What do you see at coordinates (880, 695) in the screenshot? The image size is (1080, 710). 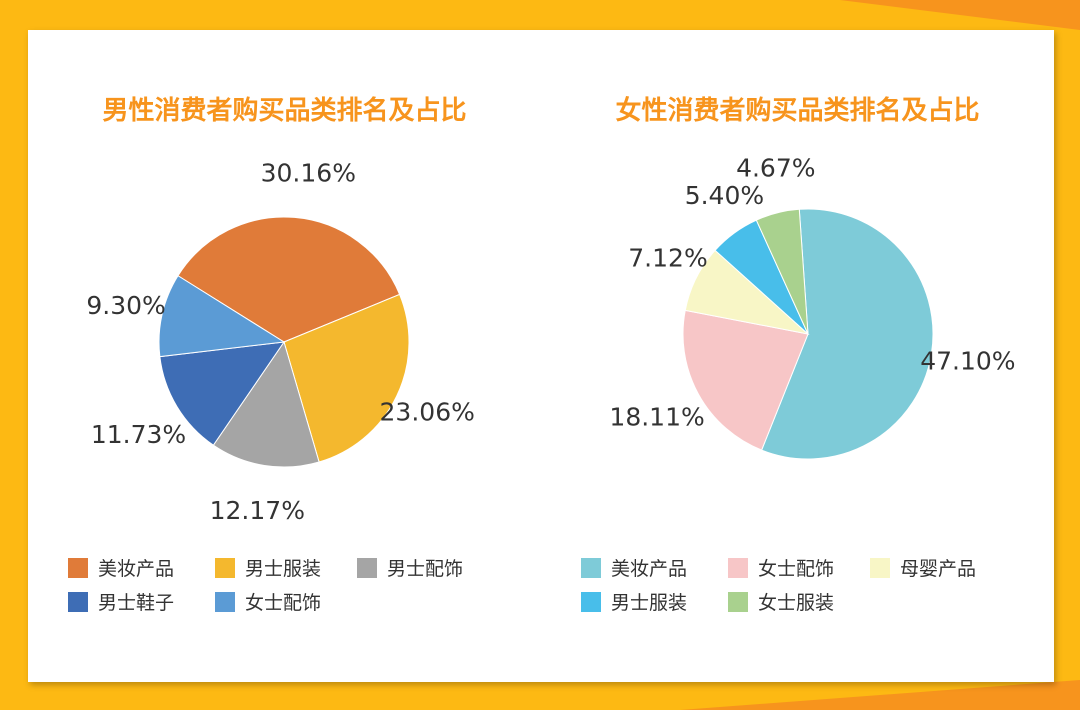 I see `background-corner-bottom` at bounding box center [880, 695].